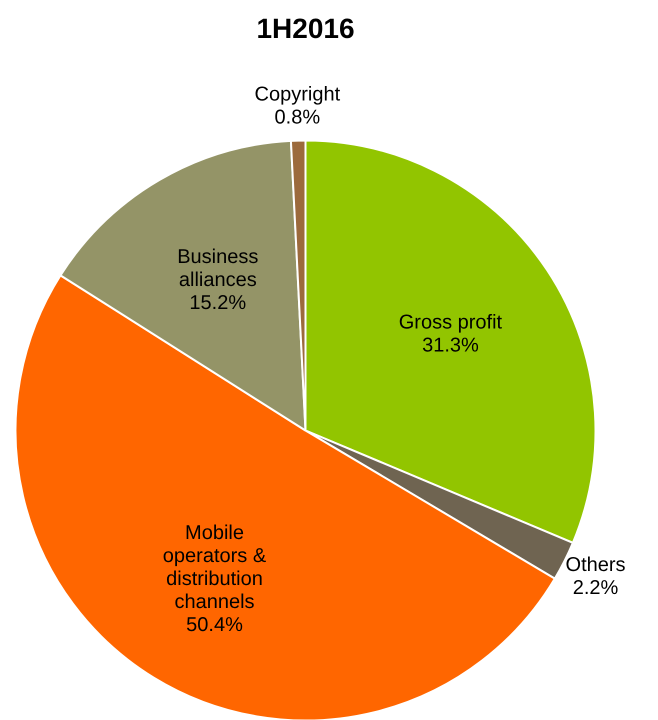  Describe the element at coordinates (450, 345) in the screenshot. I see `data-label: 31.3%` at that location.